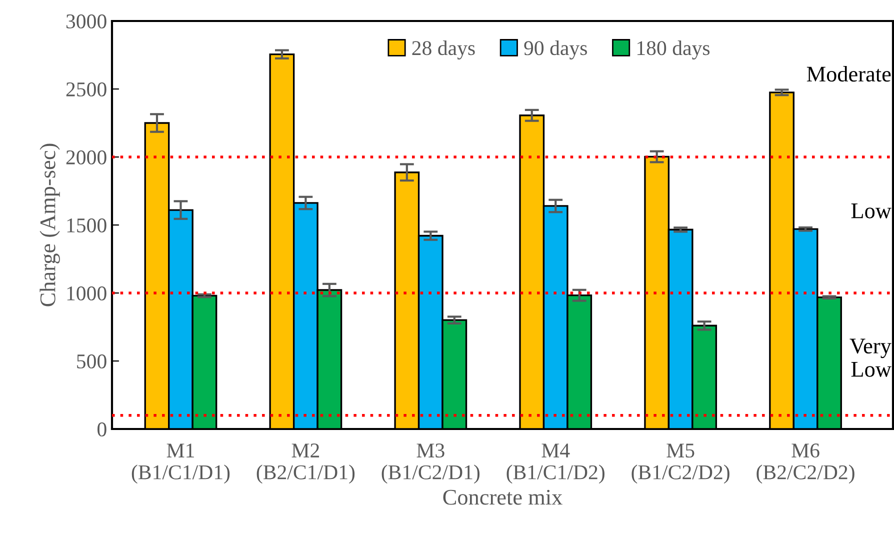 The width and height of the screenshot is (894, 534). I want to click on annotation: Very Low, so click(871, 357).